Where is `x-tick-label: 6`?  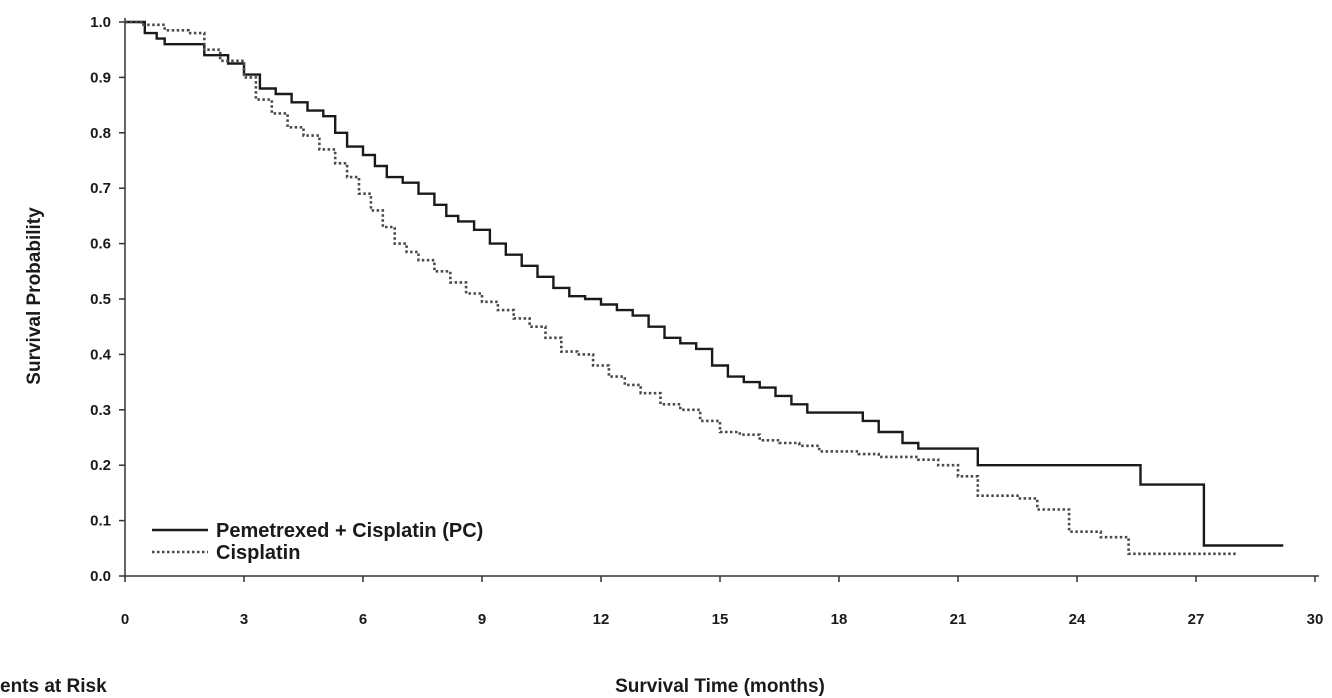
x-tick-label: 6 is located at coordinates (363, 619).